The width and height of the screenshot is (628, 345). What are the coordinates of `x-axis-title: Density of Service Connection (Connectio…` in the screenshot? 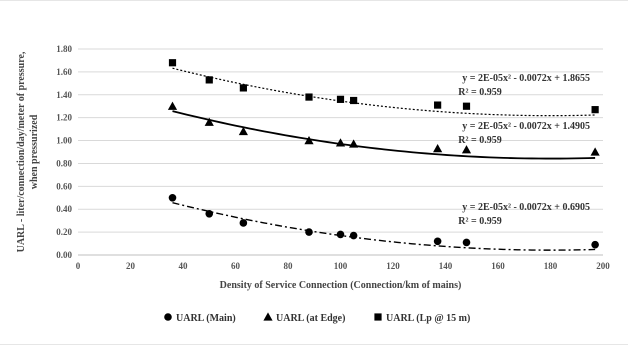 It's located at (341, 285).